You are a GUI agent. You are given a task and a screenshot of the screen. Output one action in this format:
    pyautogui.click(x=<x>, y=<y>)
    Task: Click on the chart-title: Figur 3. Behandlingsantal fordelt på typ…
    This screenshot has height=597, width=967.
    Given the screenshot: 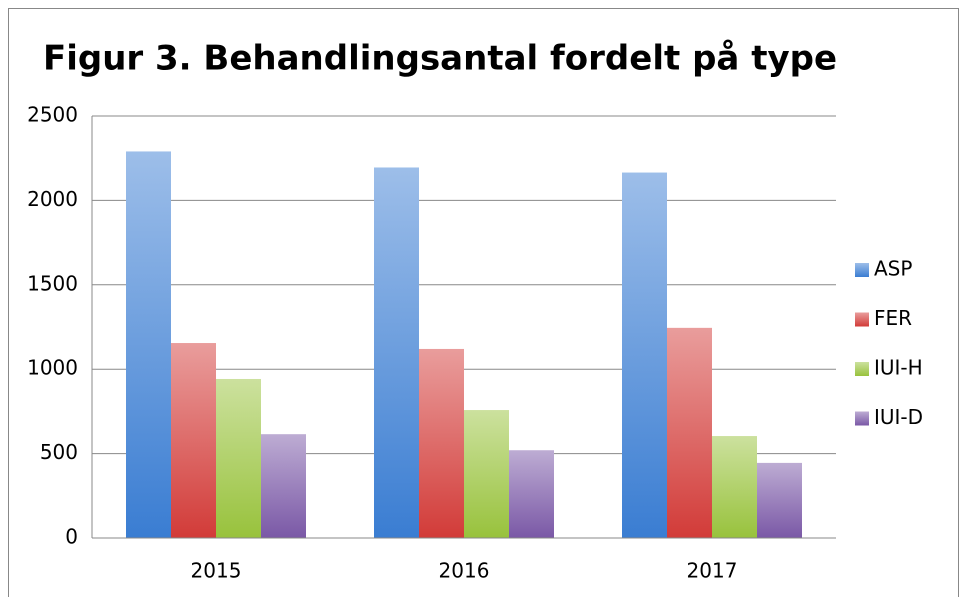 What is the action you would take?
    pyautogui.click(x=440, y=59)
    